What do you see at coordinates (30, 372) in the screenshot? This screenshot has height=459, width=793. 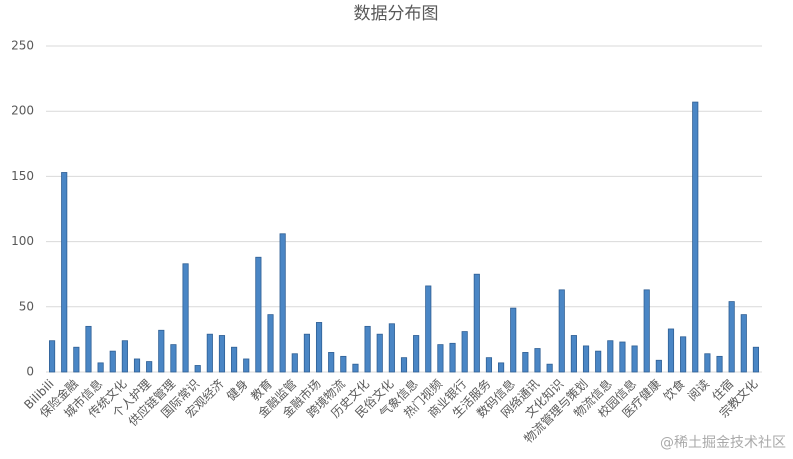 I see `y-tick-label: 0` at bounding box center [30, 372].